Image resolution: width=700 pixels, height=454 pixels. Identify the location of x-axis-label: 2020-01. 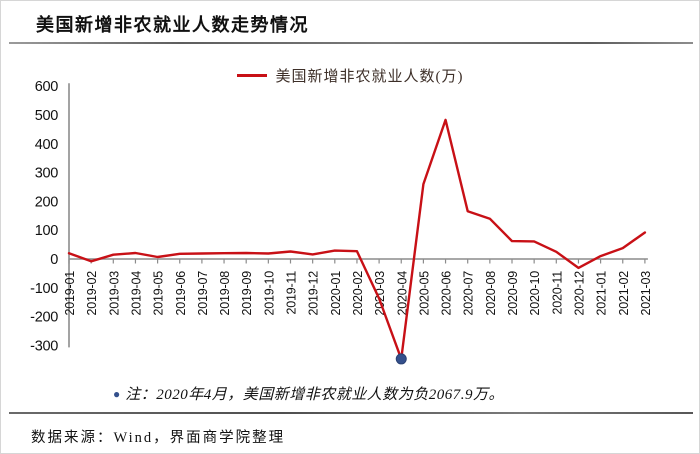
(336, 293).